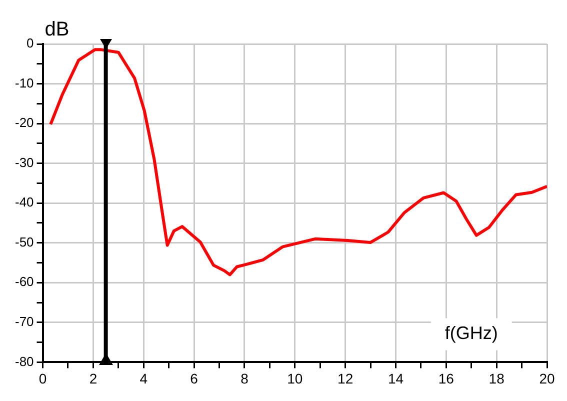 This screenshot has width=567, height=401. What do you see at coordinates (244, 378) in the screenshot?
I see `x-tick-label: 8` at bounding box center [244, 378].